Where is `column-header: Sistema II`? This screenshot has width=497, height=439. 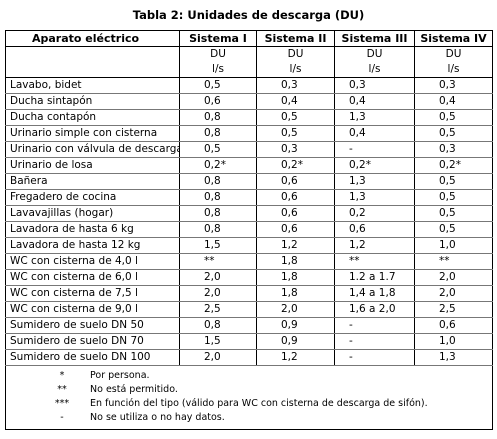
column-header: Sistema II is located at coordinates (295, 38).